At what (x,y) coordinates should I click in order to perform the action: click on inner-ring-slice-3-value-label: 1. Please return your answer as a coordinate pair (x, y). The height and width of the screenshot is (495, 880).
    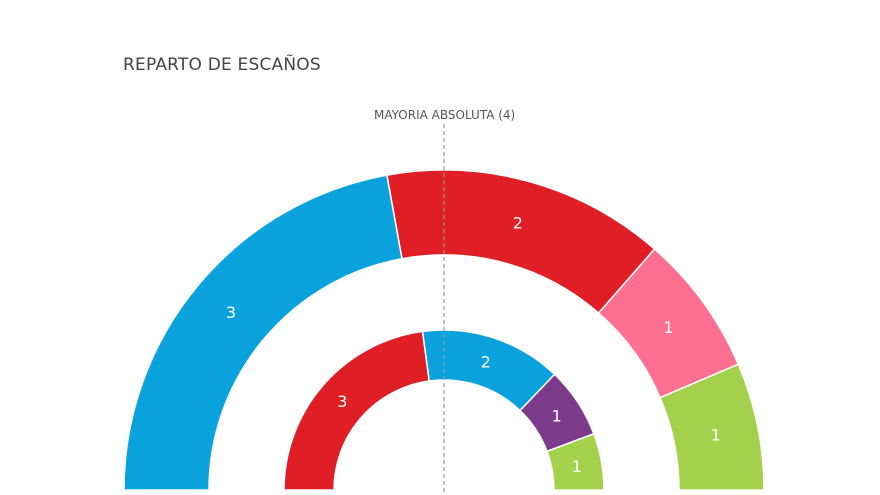
    Looking at the image, I should click on (557, 416).